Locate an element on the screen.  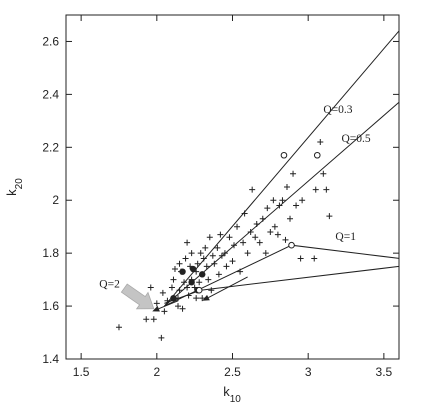
annotation-1: Q=0.3 is located at coordinates (337, 110).